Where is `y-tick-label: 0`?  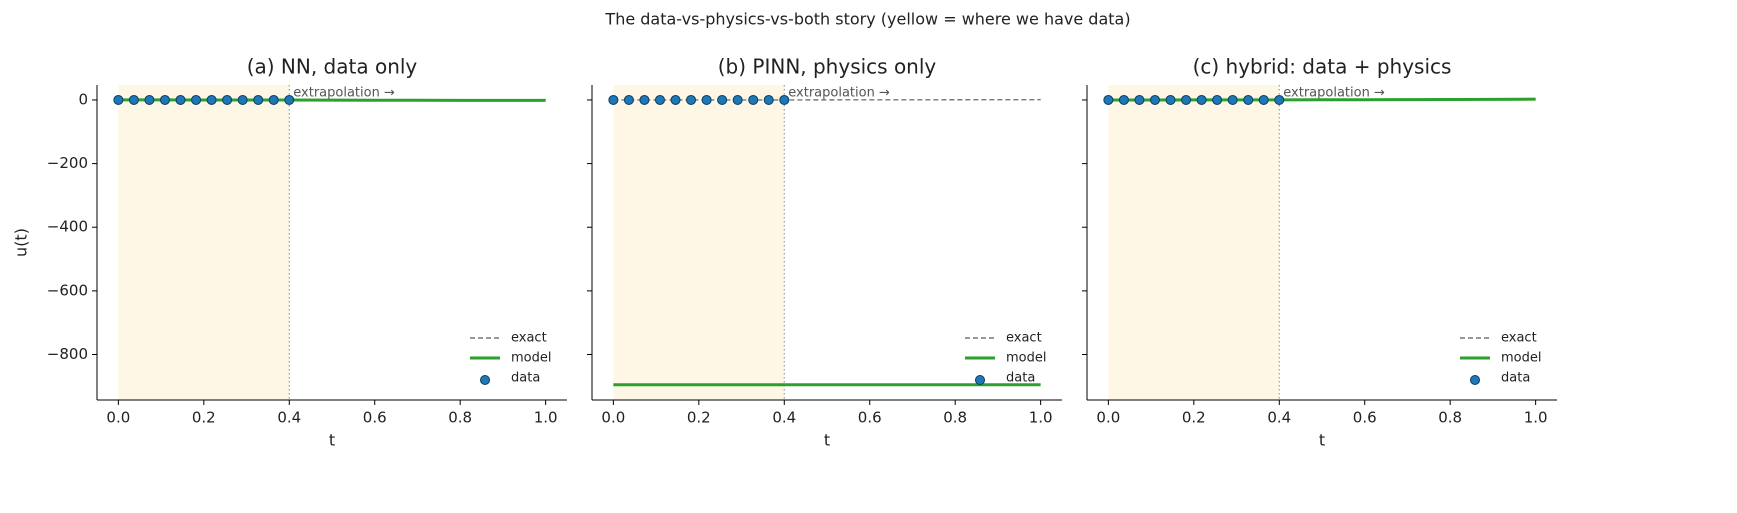 y-tick-label: 0 is located at coordinates (83, 99).